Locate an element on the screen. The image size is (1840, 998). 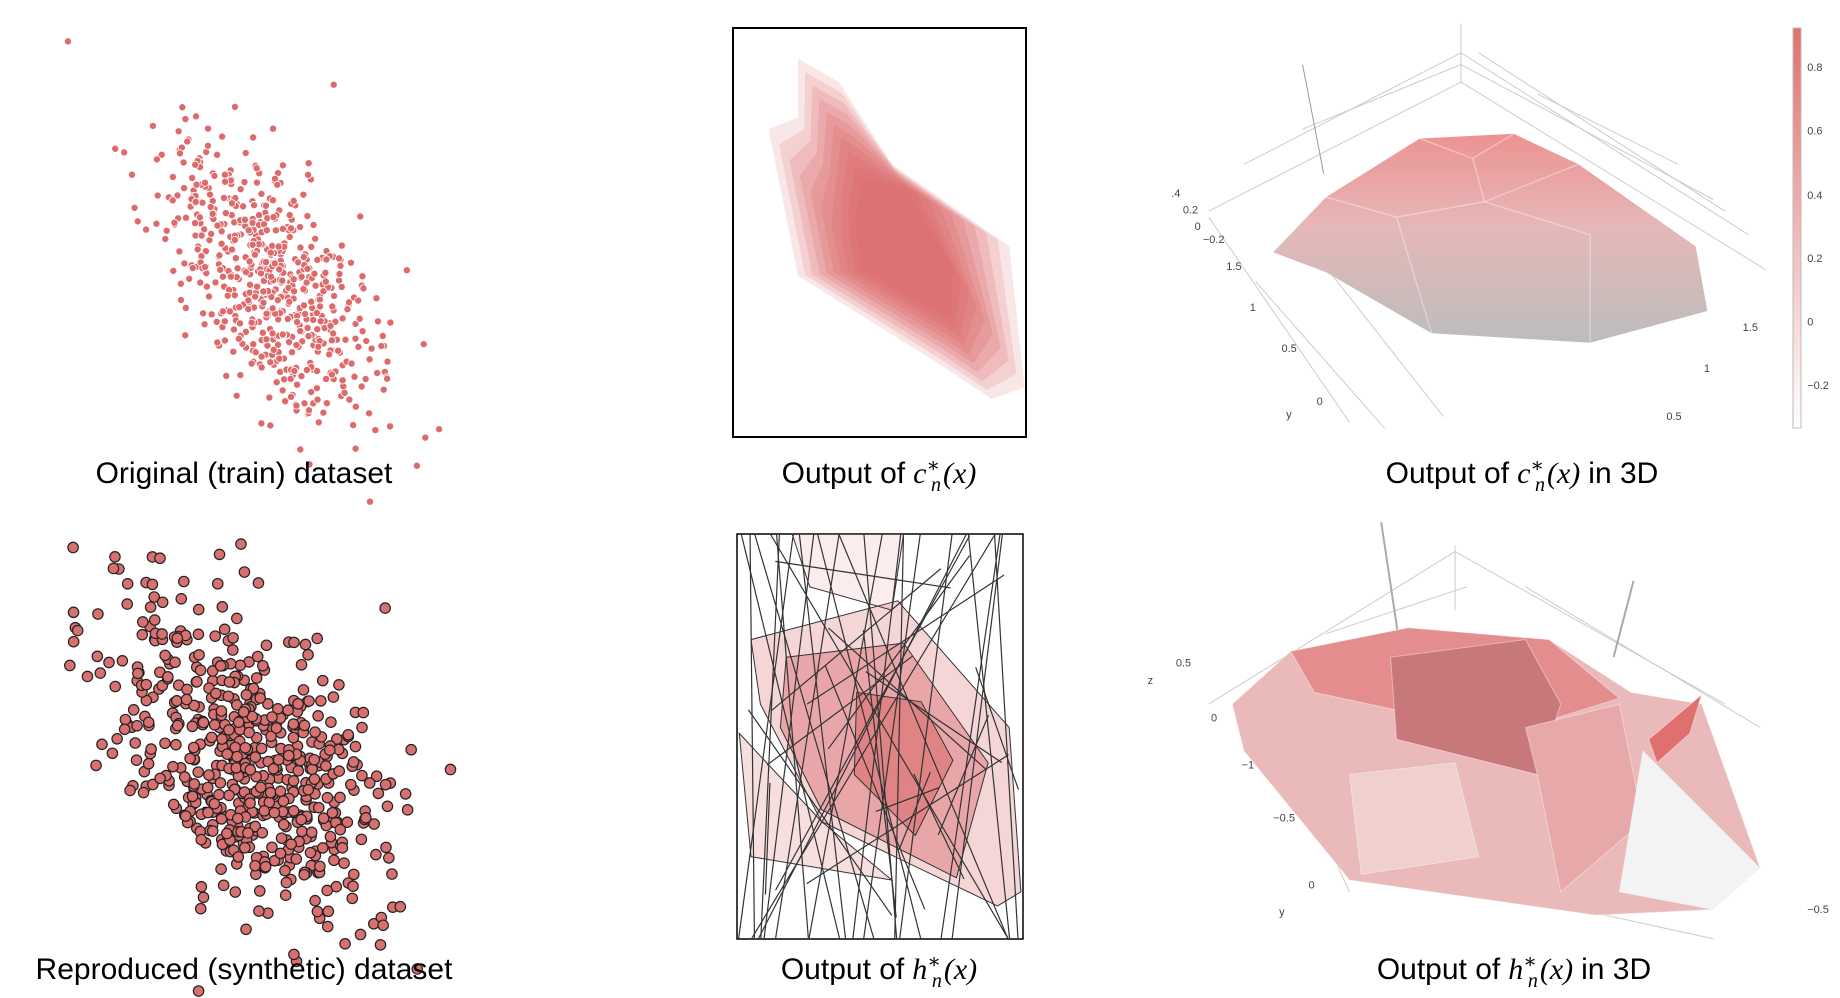
axis-label: y is located at coordinates (1289, 415).